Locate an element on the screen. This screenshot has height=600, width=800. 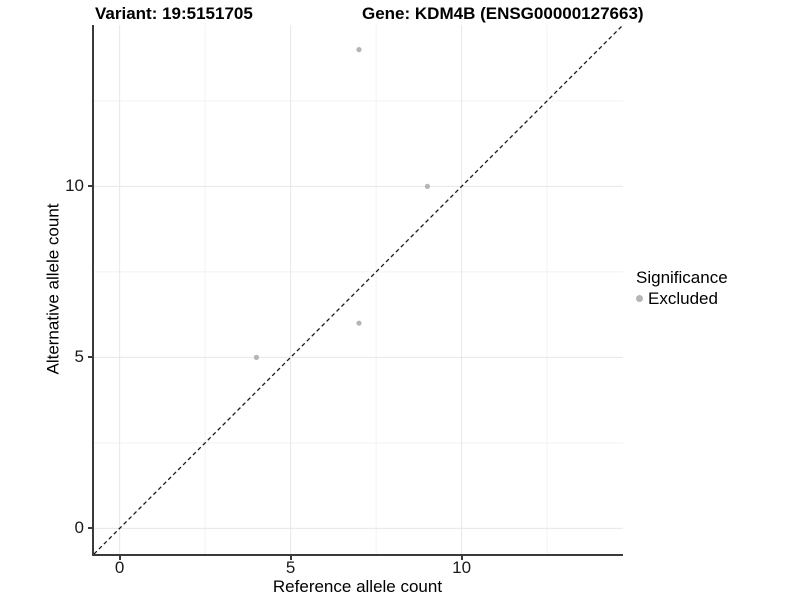
legend: Significance Excluded is located at coordinates (682, 288).